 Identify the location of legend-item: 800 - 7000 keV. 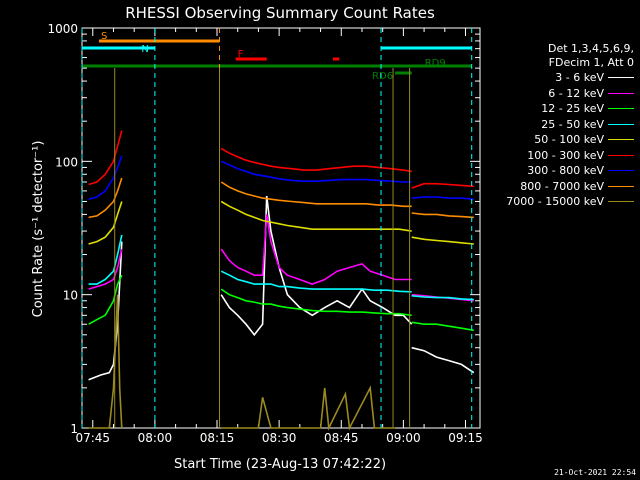
(556, 187).